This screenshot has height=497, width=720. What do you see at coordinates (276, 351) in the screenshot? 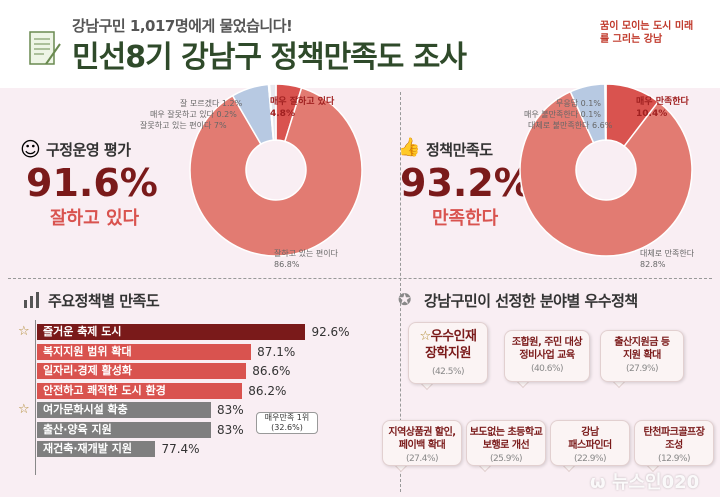
I see `bar-value-label: 87.1%` at bounding box center [276, 351].